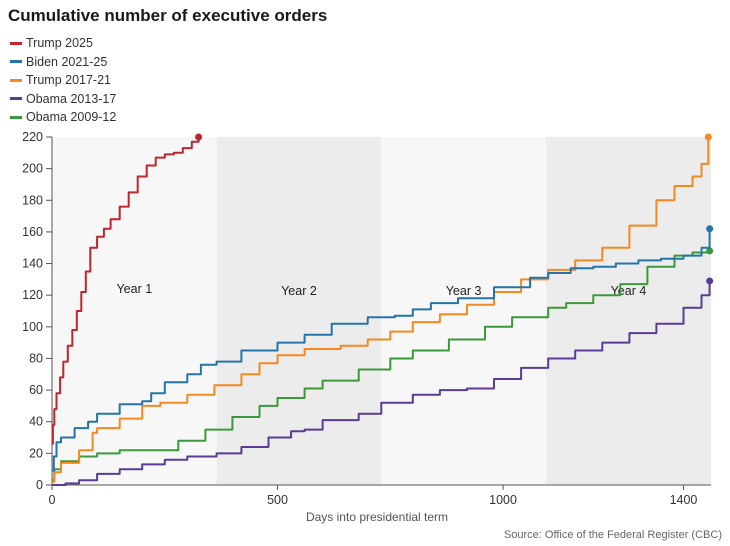 Image resolution: width=730 pixels, height=546 pixels. Describe the element at coordinates (134, 289) in the screenshot. I see `year-band-label: Year 1` at that location.